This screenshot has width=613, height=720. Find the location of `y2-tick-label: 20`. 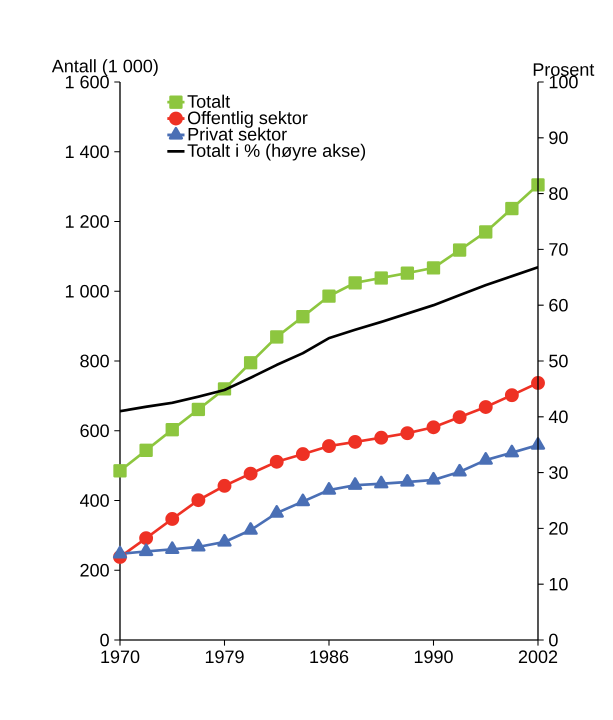

y2-tick-label: 20 is located at coordinates (558, 528).